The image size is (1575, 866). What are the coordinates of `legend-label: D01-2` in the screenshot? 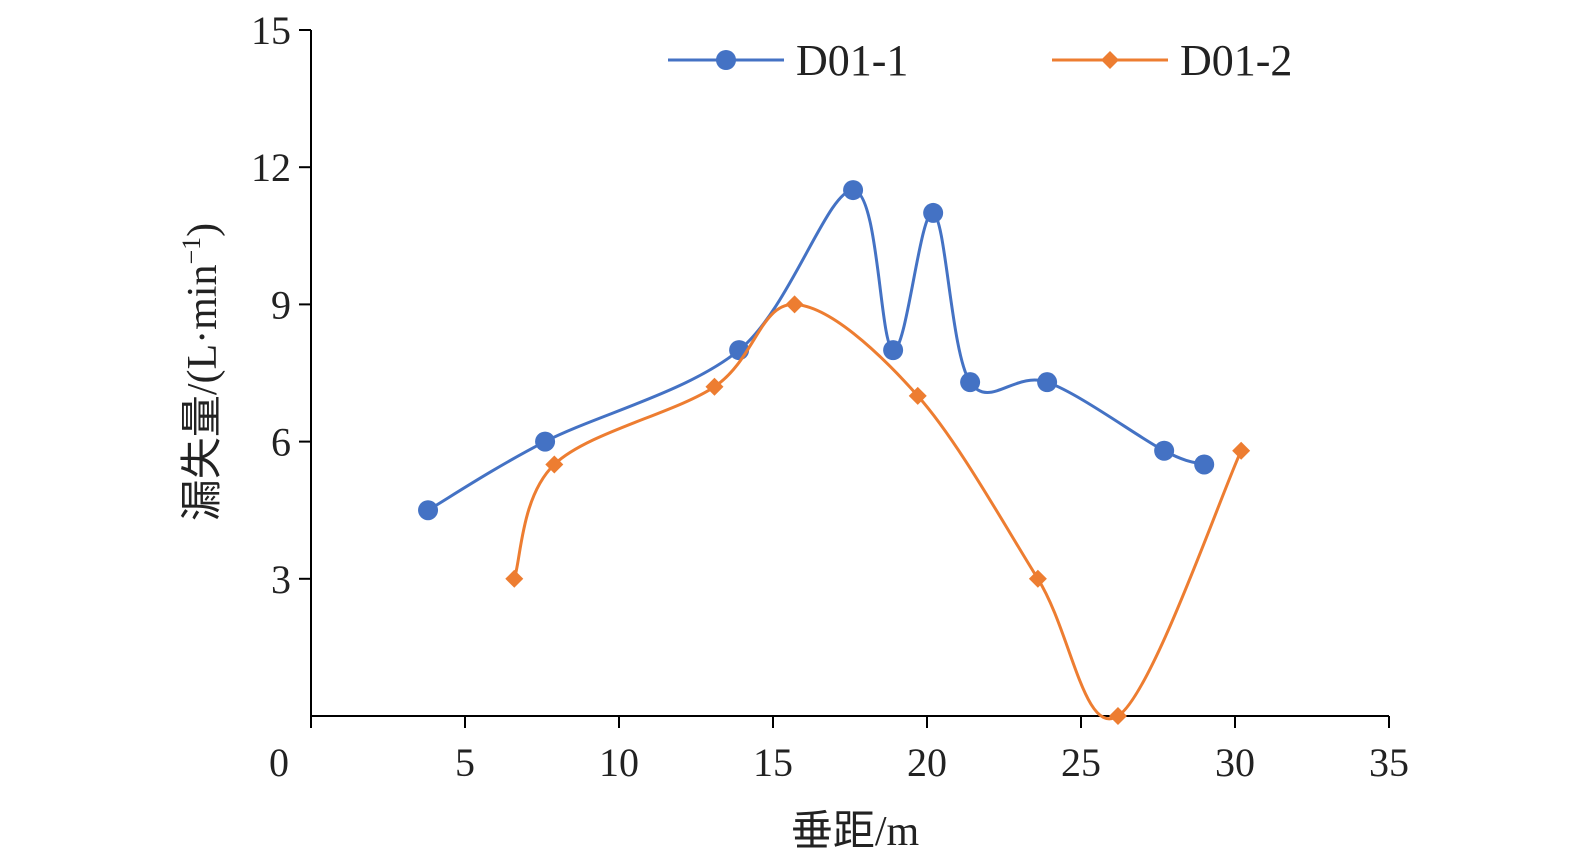 It's located at (1236, 60).